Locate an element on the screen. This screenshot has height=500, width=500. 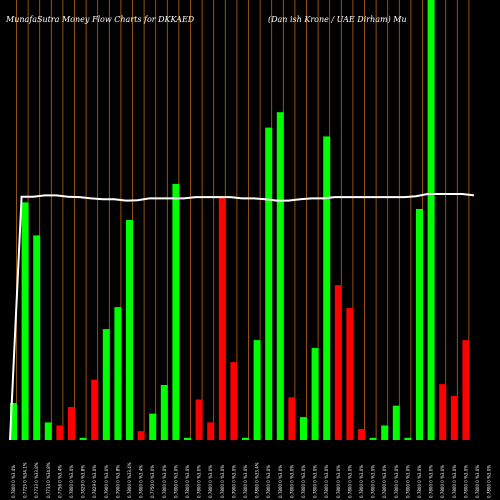
x-tick-label: 0.7733 0 %33.8% is located at coordinates (36, 480).